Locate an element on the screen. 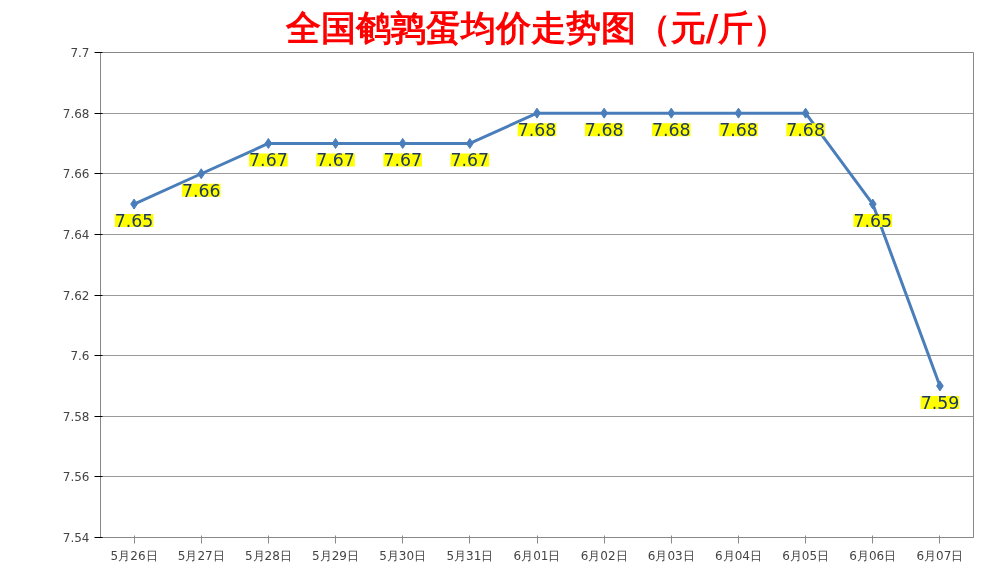 The width and height of the screenshot is (1005, 579). x-tick-label: 6月01日 is located at coordinates (537, 555).